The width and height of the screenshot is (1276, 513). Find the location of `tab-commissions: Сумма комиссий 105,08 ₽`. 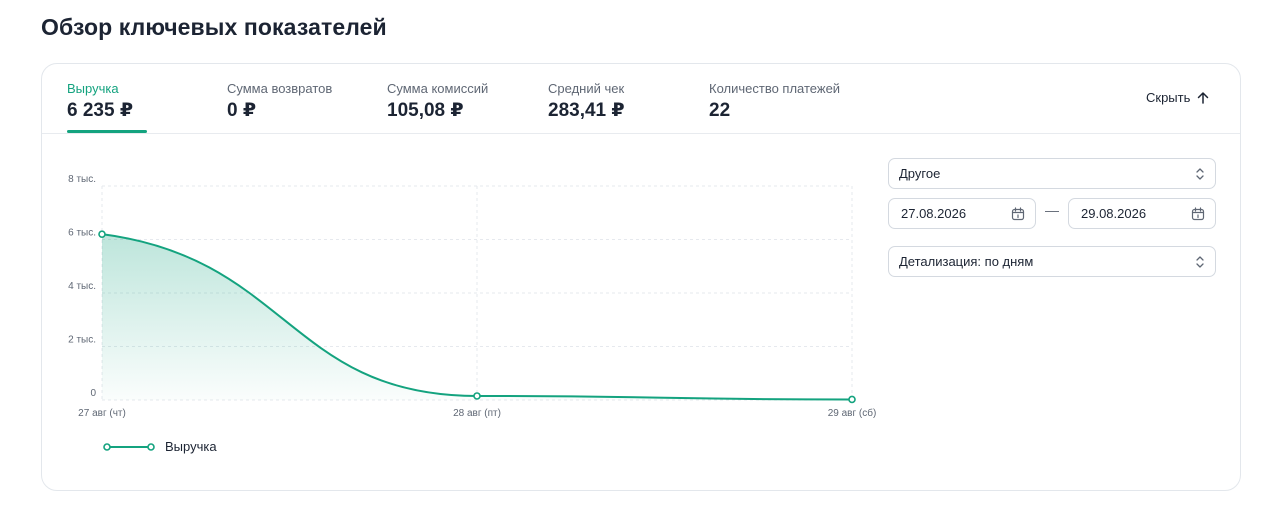

tab-commissions: Сумма комиссий 105,08 ₽ is located at coordinates (437, 101).